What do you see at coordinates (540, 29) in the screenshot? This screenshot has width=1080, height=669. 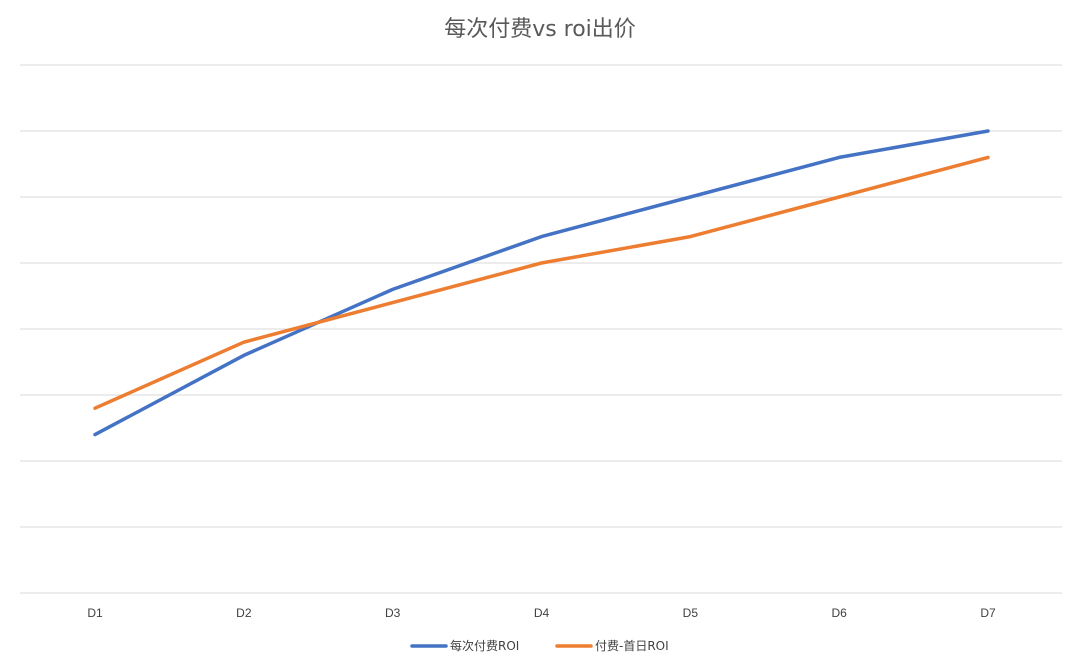 I see `chart-title: 每次付费vs roi出价` at bounding box center [540, 29].